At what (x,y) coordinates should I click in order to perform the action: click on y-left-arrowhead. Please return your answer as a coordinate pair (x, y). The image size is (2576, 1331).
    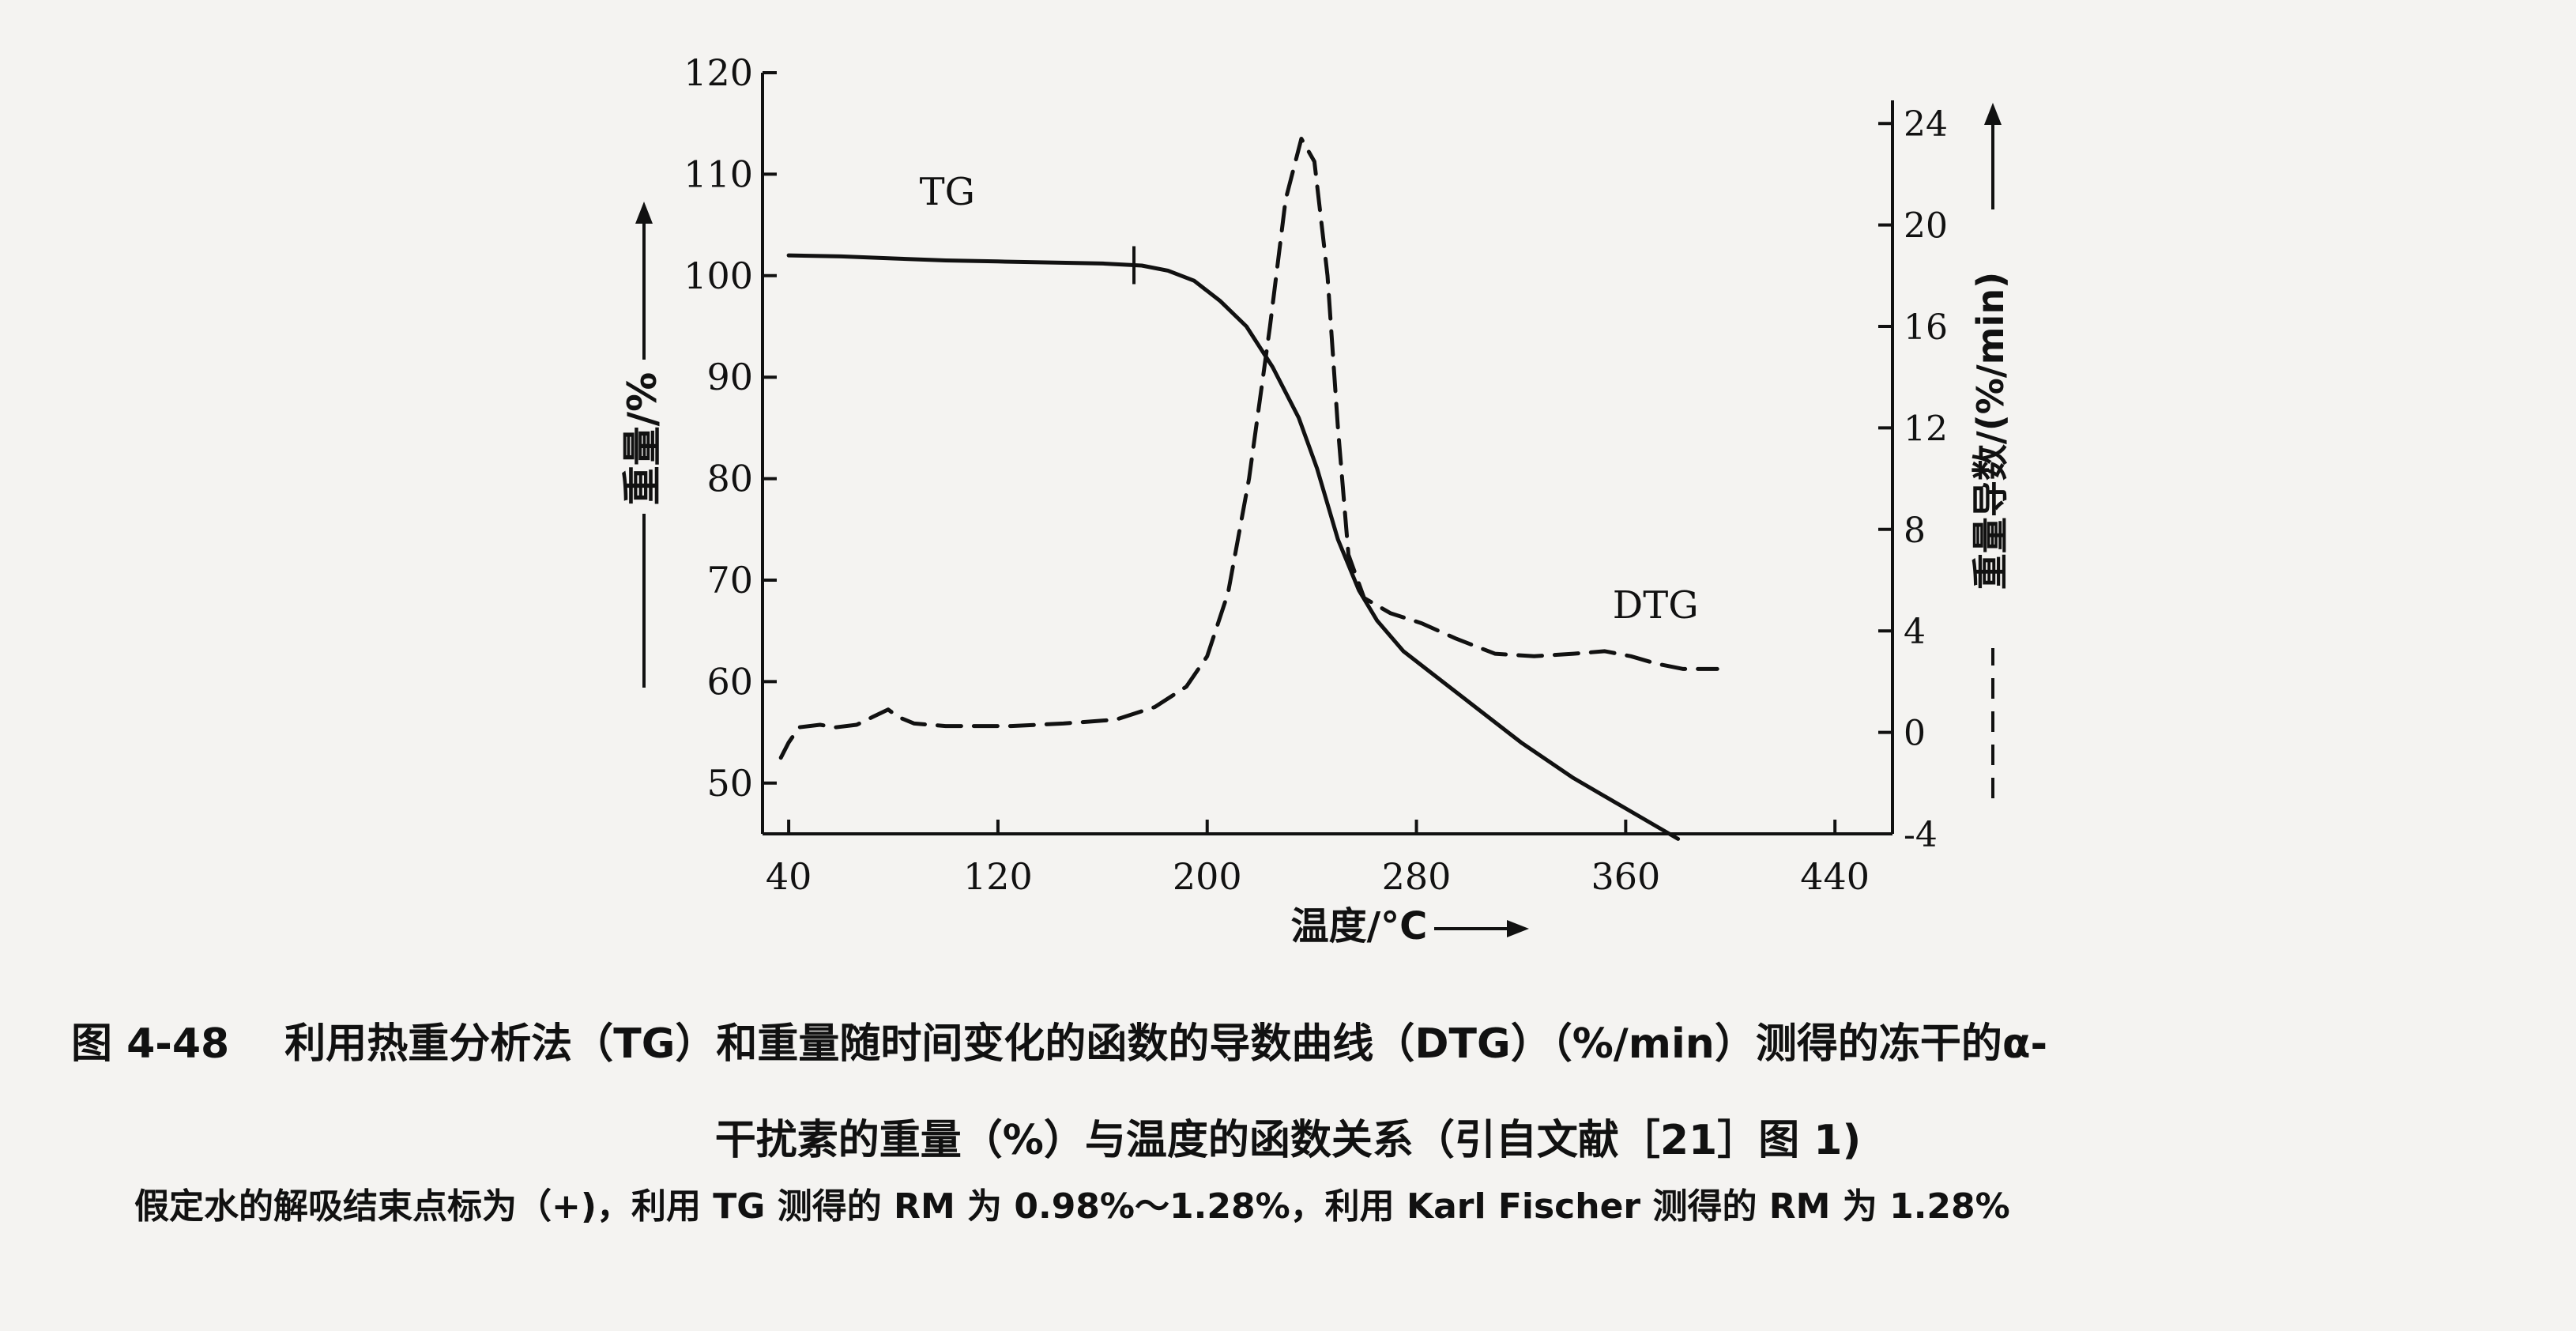
    Looking at the image, I should click on (644, 213).